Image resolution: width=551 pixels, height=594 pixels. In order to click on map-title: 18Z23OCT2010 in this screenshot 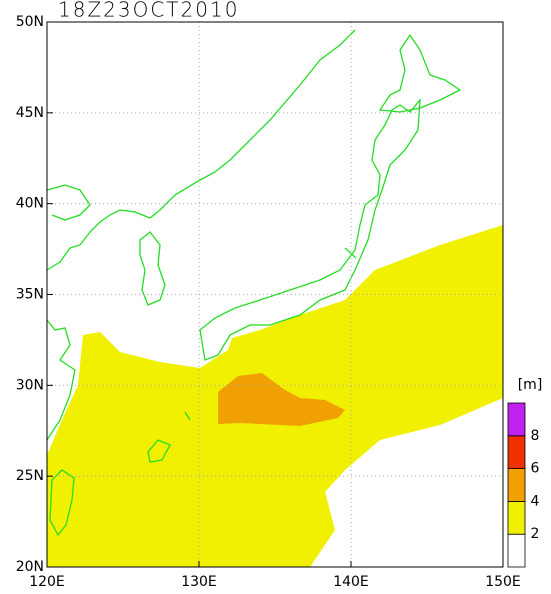, I will do `click(148, 11)`.